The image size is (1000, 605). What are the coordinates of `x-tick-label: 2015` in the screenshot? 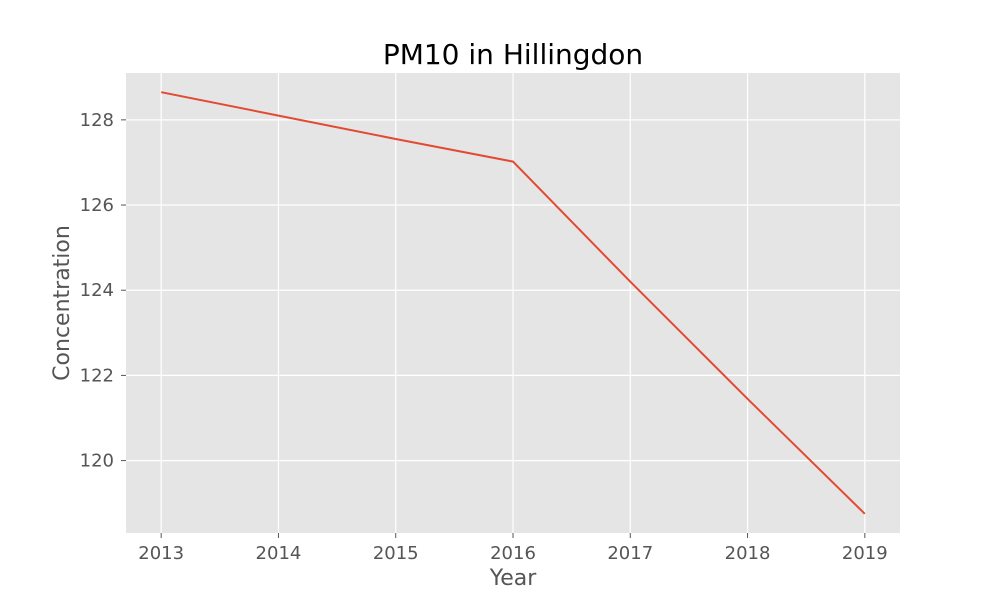 It's located at (396, 553).